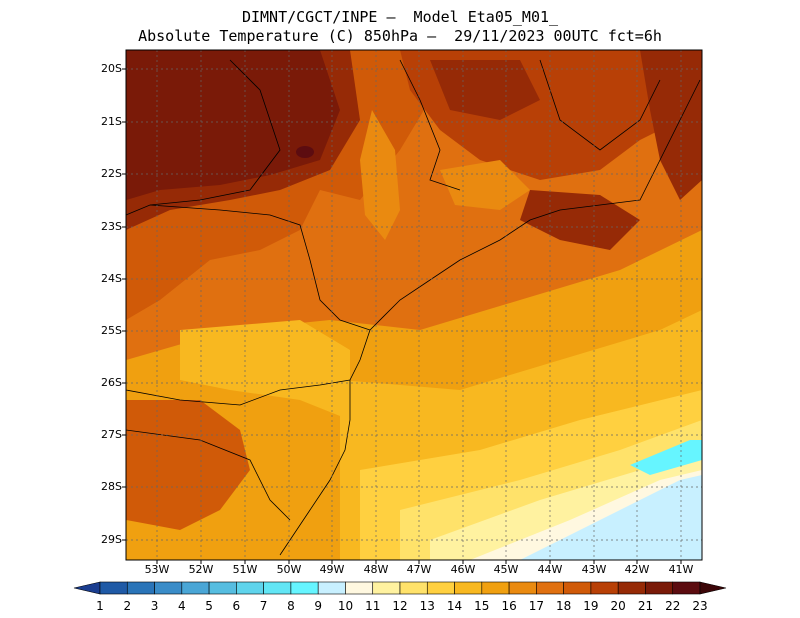  I want to click on colorbar-label: 21, so click(645, 606).